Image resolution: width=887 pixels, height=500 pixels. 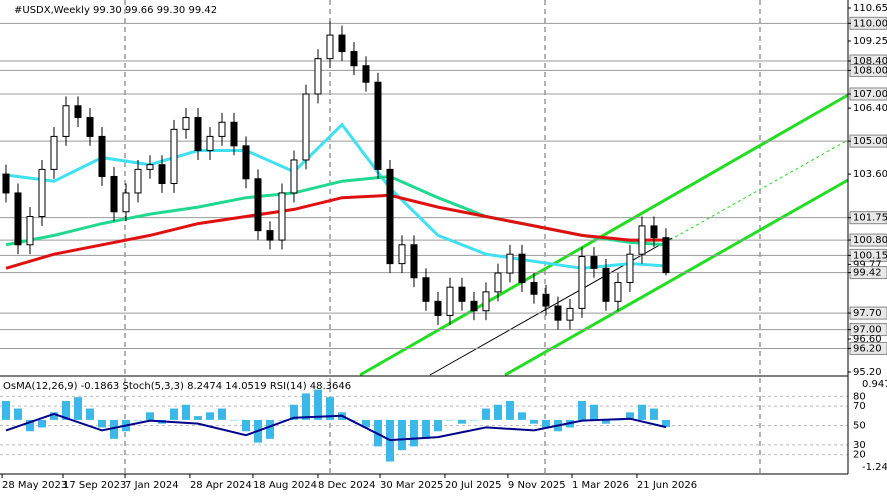 What do you see at coordinates (870, 41) in the screenshot?
I see `y-tick-label: 109.25` at bounding box center [870, 41].